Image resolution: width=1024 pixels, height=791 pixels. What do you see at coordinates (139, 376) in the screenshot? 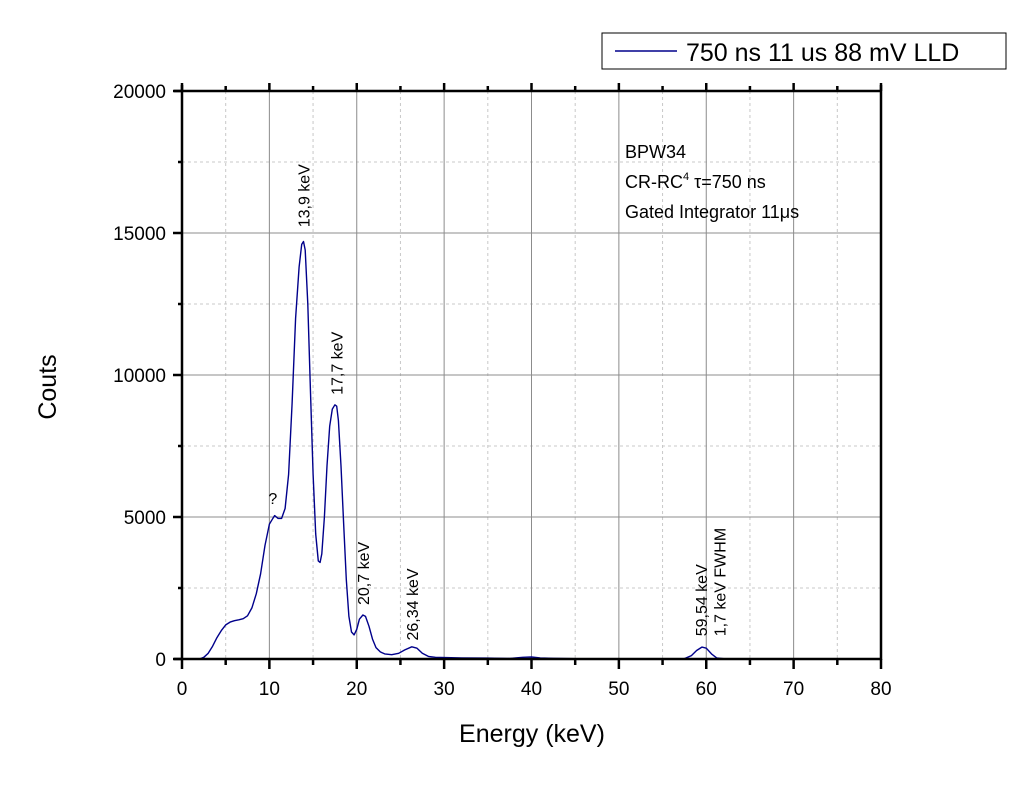
I see `y-tick-label: 10000` at bounding box center [139, 376].